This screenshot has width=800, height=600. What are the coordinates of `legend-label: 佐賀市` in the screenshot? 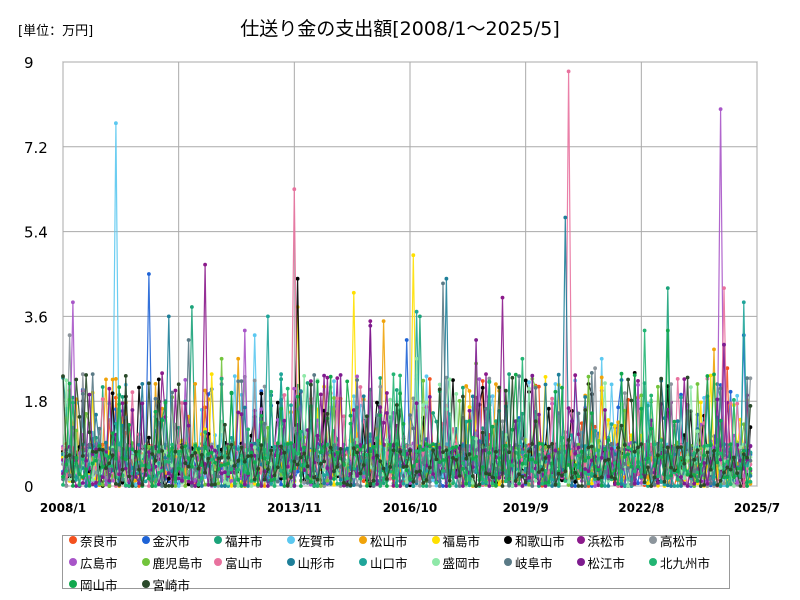 It's located at (316, 541).